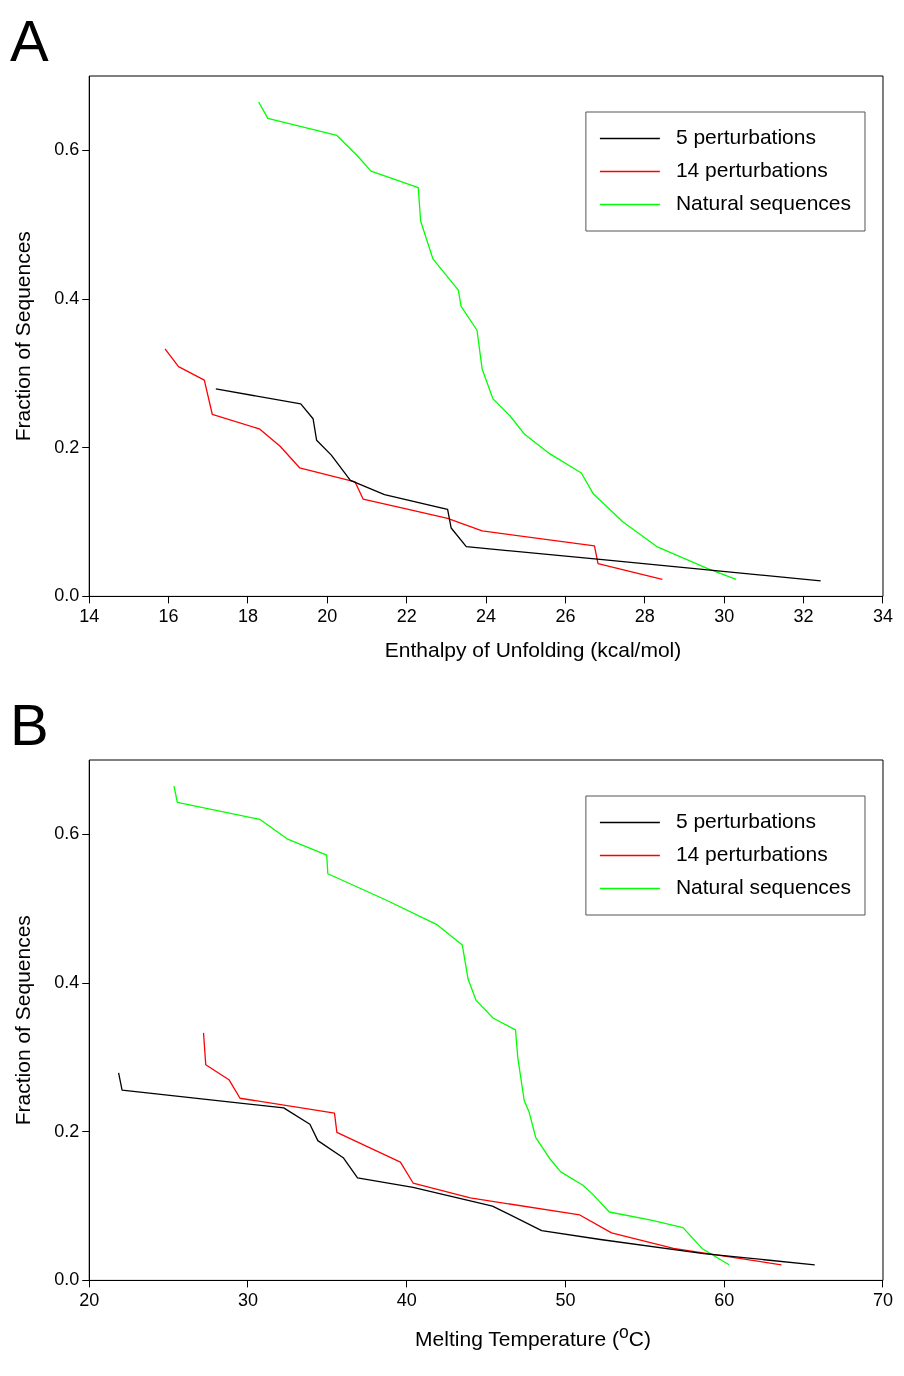  What do you see at coordinates (803, 616) in the screenshot?
I see `x-tick-label: 32` at bounding box center [803, 616].